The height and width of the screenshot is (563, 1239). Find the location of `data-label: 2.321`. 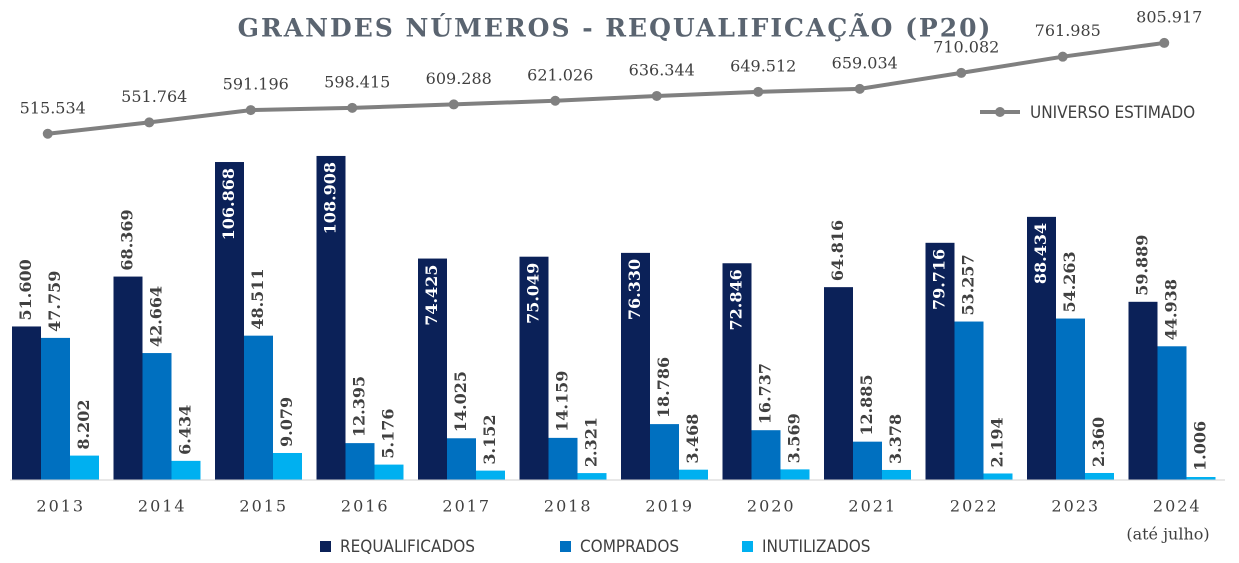

data-label: 2.321 is located at coordinates (591, 442).